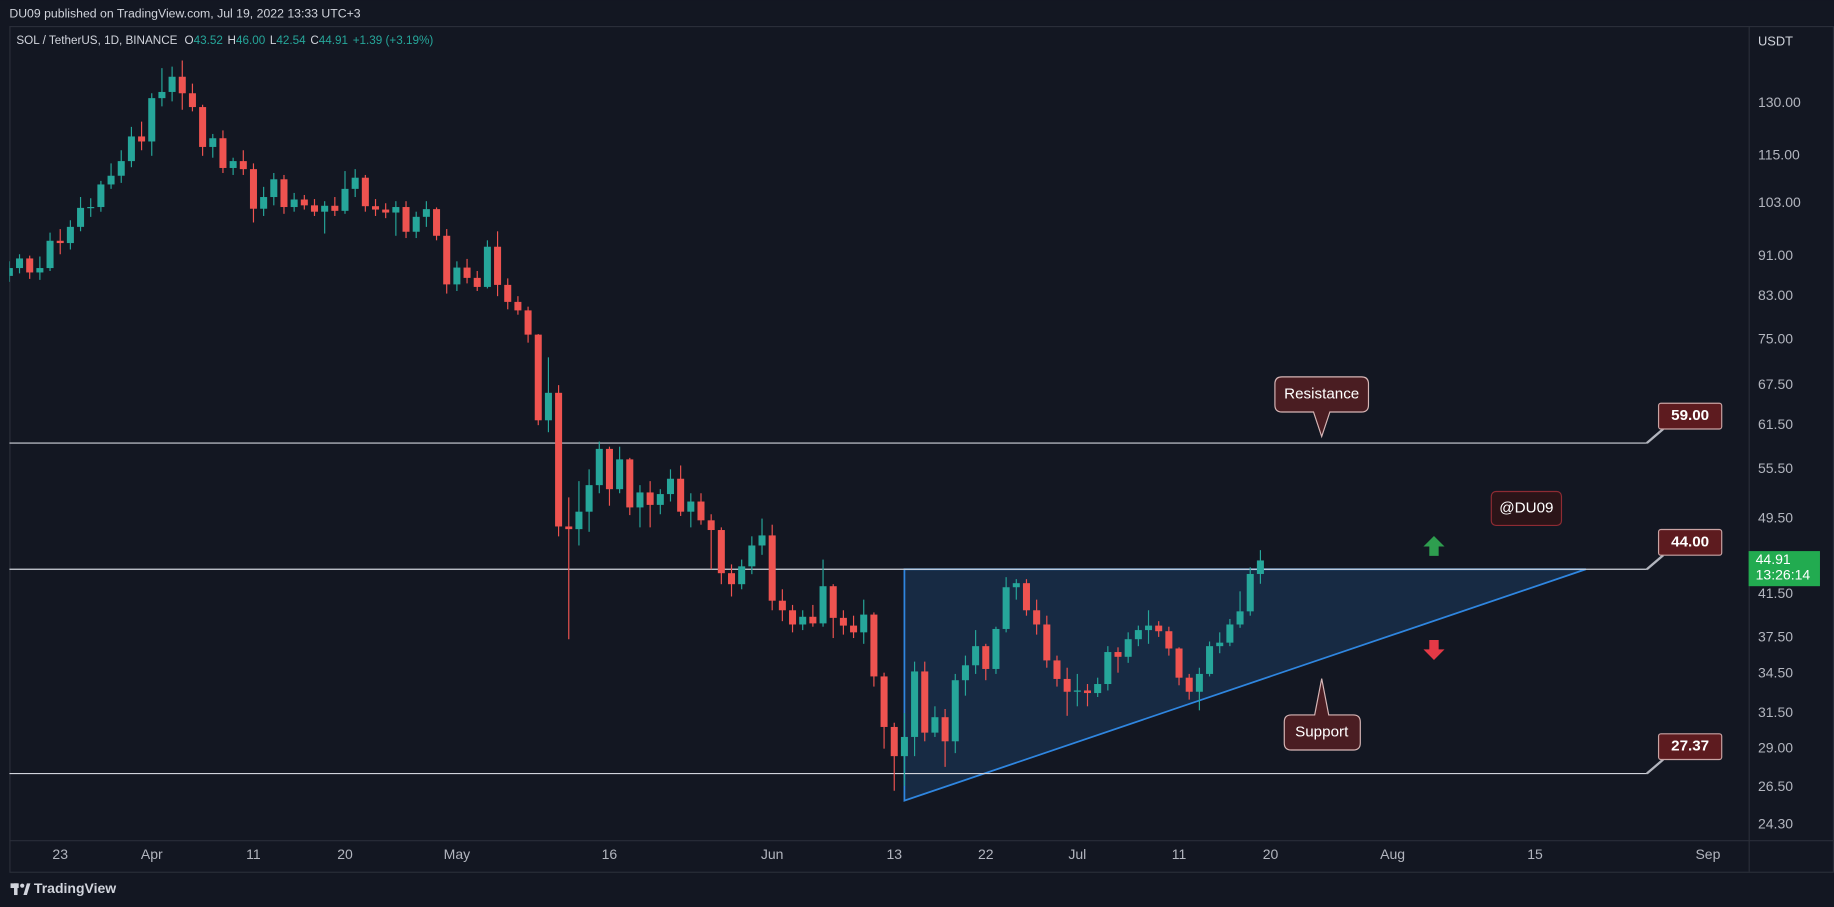 The width and height of the screenshot is (1834, 907). What do you see at coordinates (1690, 541) in the screenshot?
I see `level-label: 44.00` at bounding box center [1690, 541].